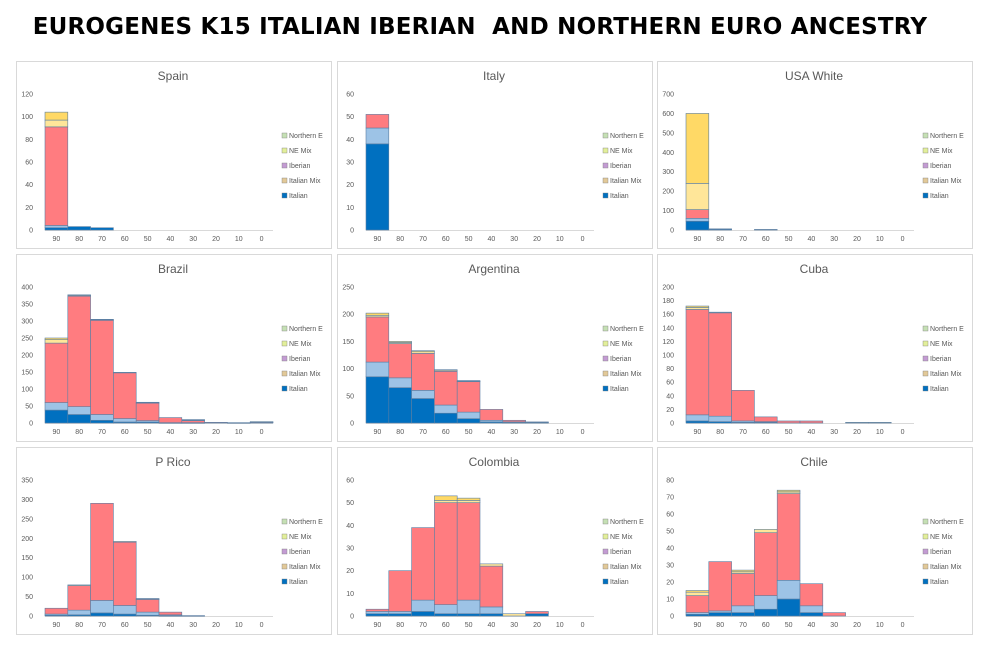 The image size is (1000, 670). I want to click on chart-title: Argentina, so click(494, 269).